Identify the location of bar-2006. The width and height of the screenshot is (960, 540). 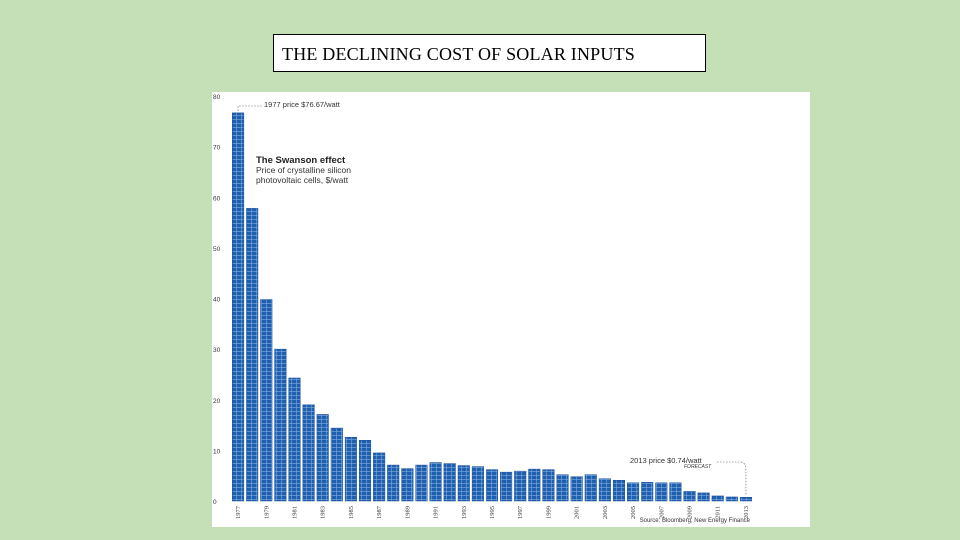
(647, 492).